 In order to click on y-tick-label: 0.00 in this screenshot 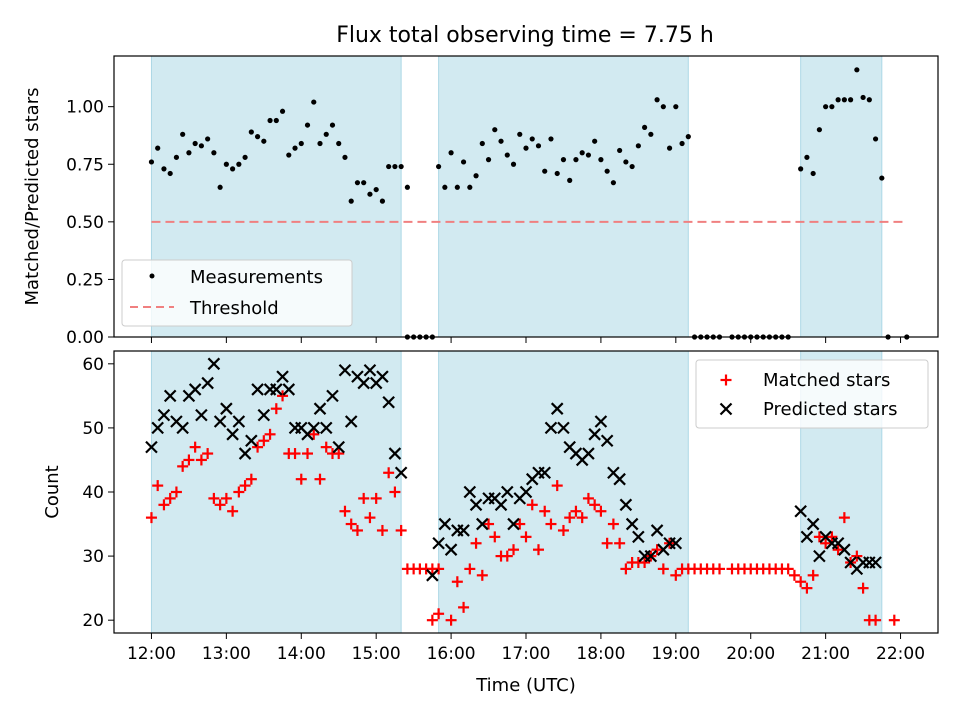, I will do `click(85, 338)`.